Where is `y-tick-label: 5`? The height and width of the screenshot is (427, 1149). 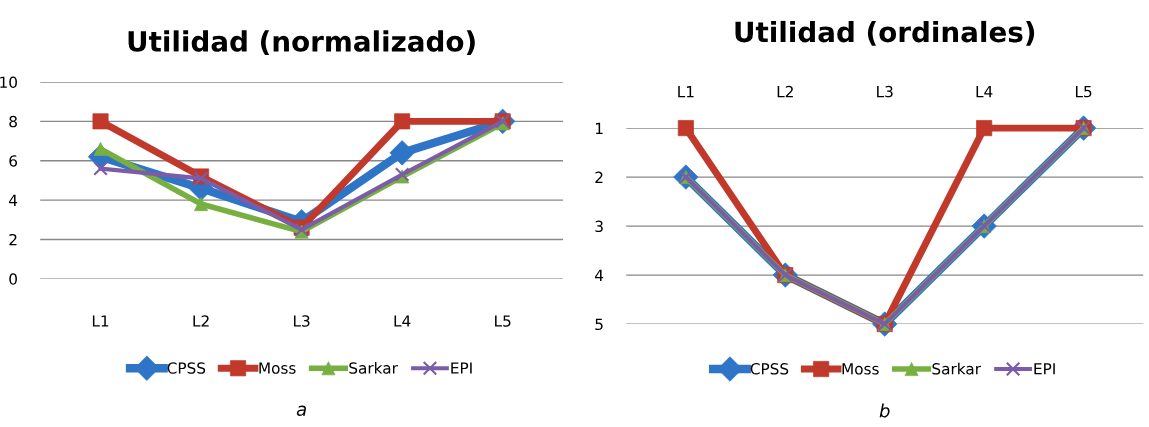 y-tick-label: 5 is located at coordinates (599, 324).